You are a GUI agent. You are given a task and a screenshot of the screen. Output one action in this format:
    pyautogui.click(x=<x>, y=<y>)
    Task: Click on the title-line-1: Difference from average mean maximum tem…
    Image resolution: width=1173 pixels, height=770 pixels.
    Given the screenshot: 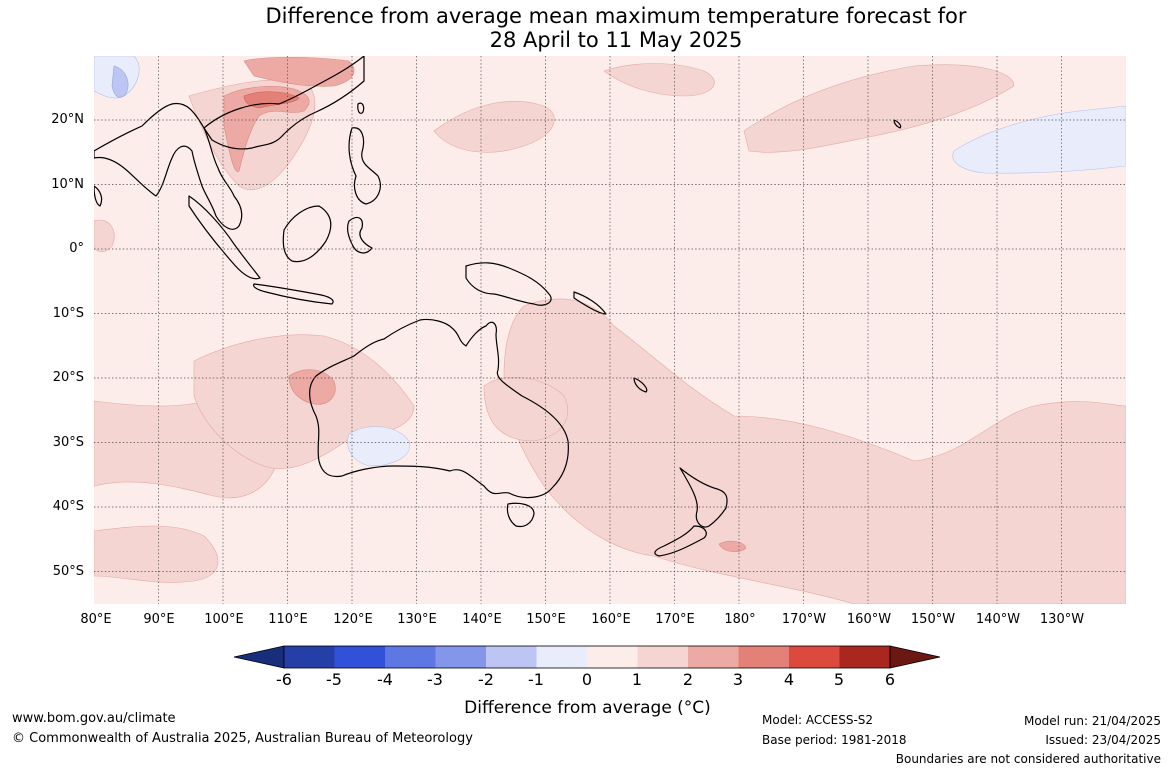 What is the action you would take?
    pyautogui.click(x=616, y=16)
    